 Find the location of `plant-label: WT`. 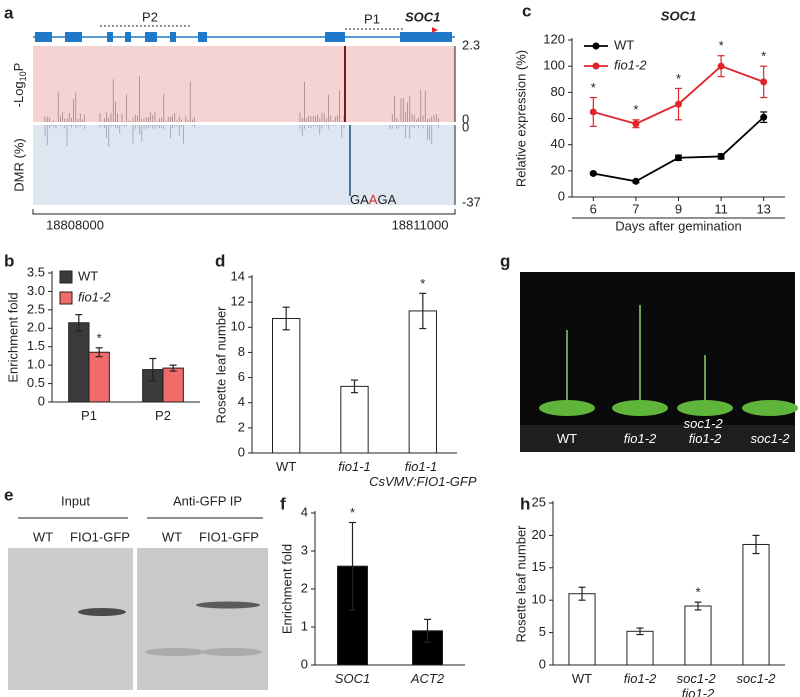

plant-label: WT is located at coordinates (567, 438).